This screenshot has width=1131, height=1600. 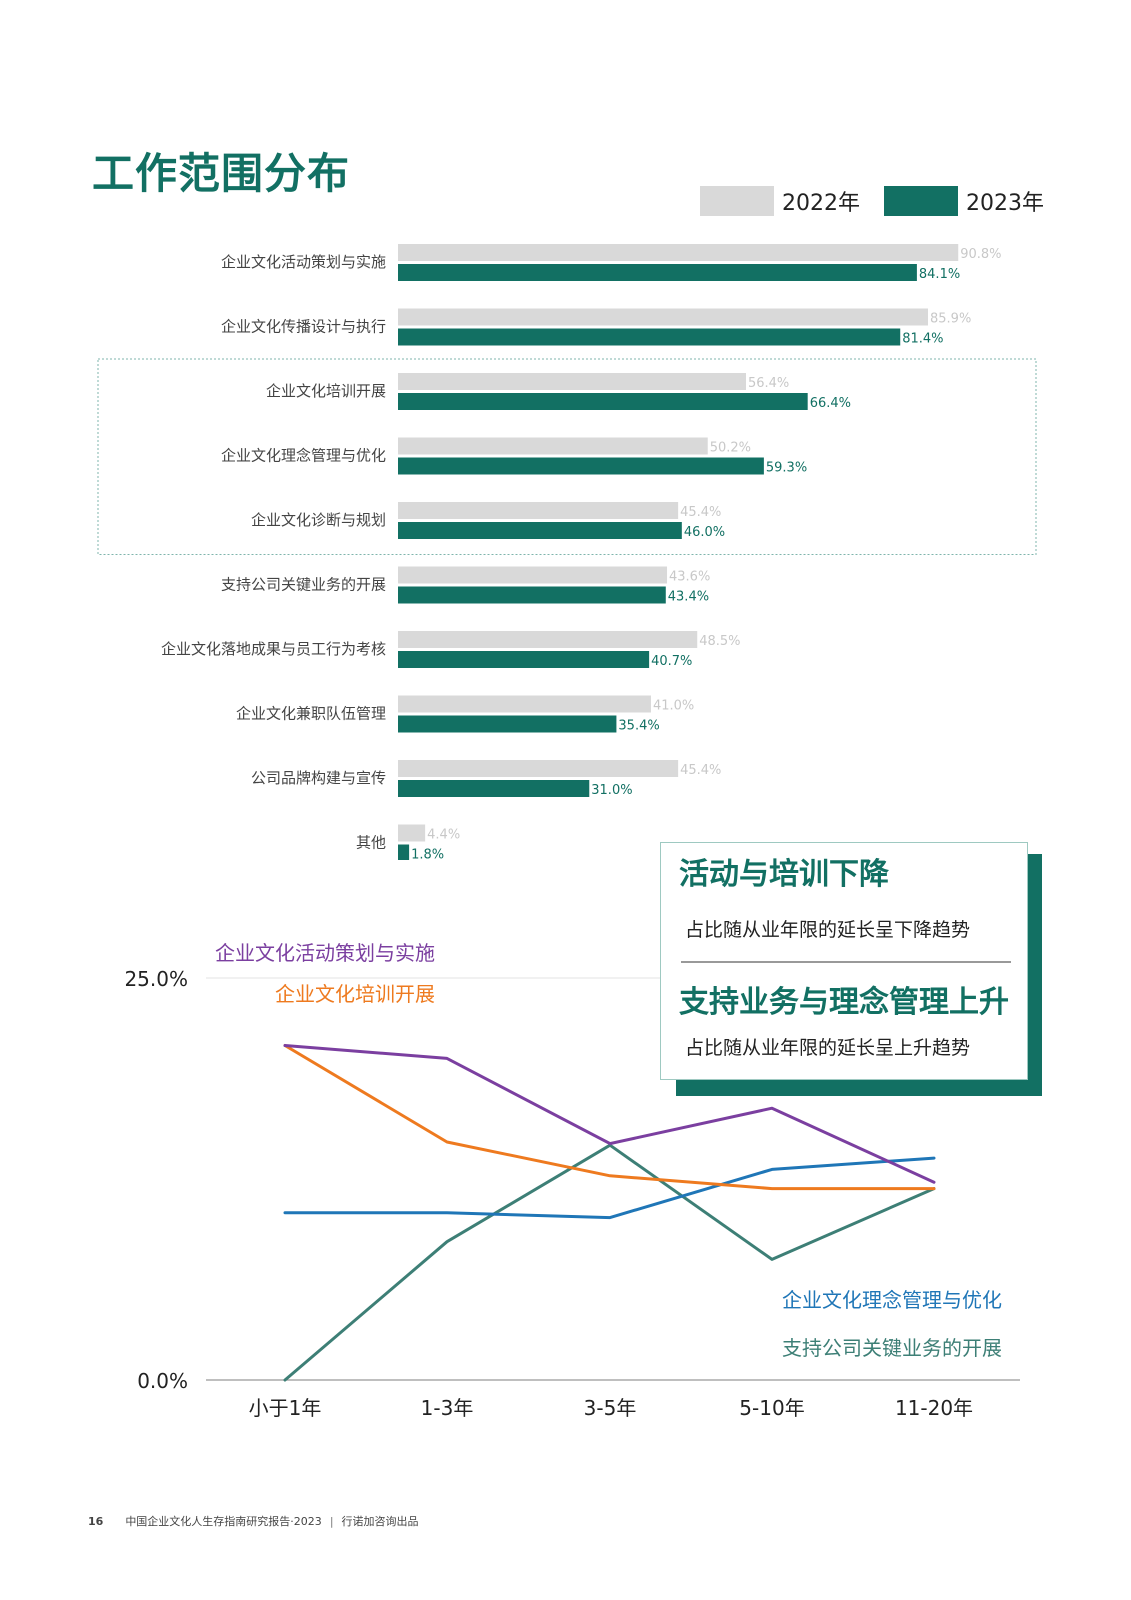 I want to click on value-label-2022: 4.4%, so click(x=443, y=835).